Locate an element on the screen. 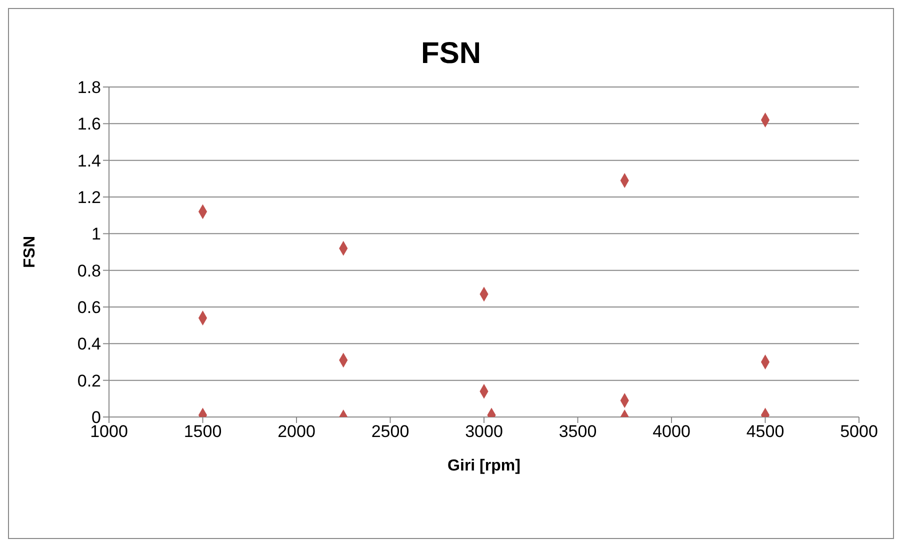 This screenshot has width=902, height=547. x-tick-label: 3000 is located at coordinates (484, 432).